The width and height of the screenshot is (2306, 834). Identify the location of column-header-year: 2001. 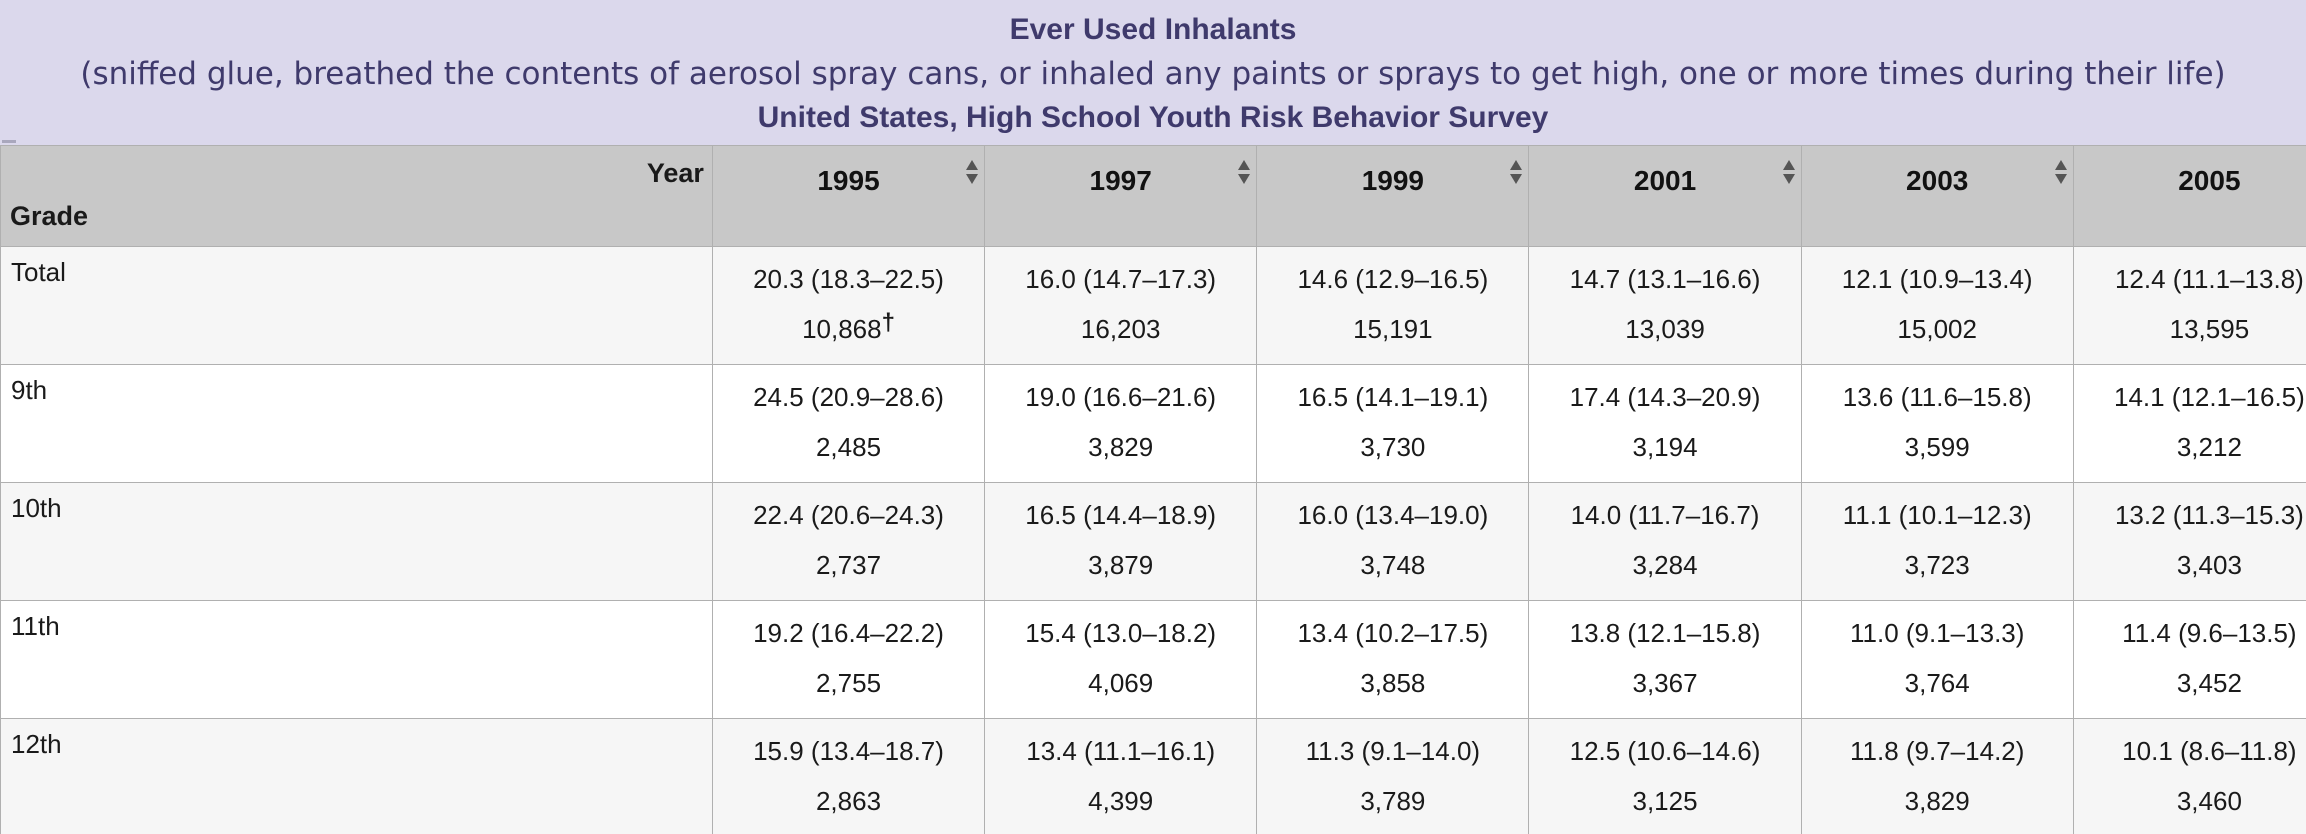
(1665, 196).